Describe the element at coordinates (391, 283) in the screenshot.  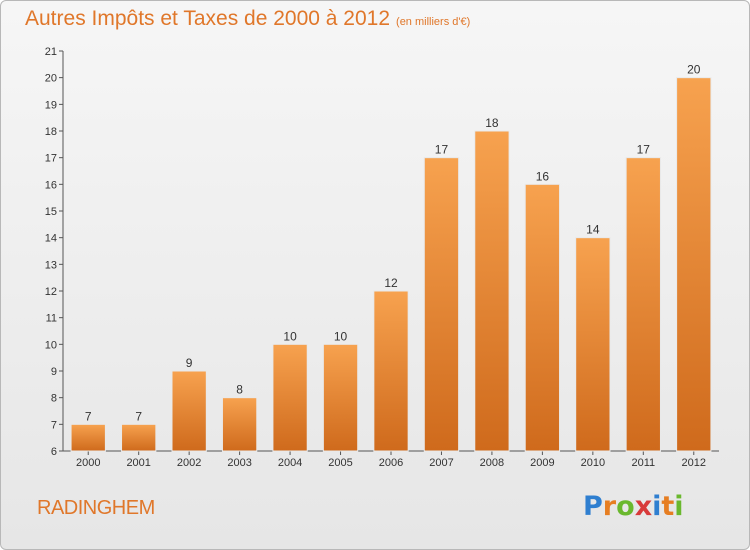
I see `bar-value-label: 12` at that location.